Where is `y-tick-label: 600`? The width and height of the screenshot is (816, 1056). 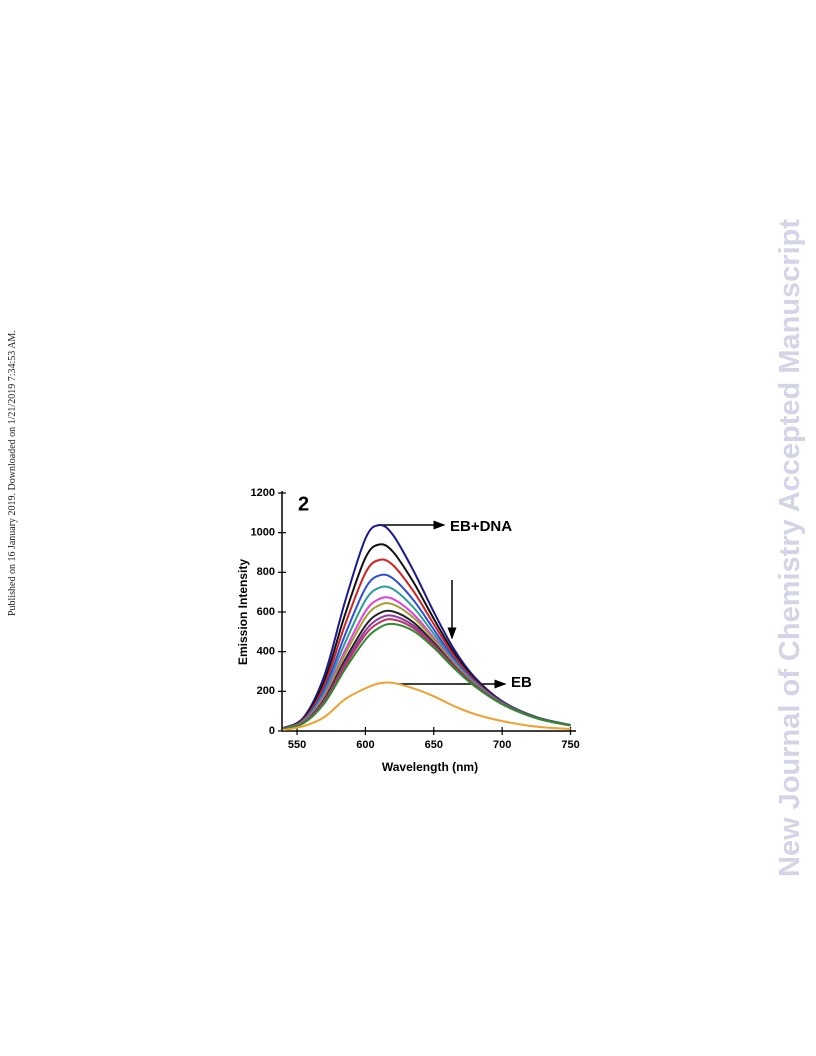
y-tick-label: 600 is located at coordinates (266, 612).